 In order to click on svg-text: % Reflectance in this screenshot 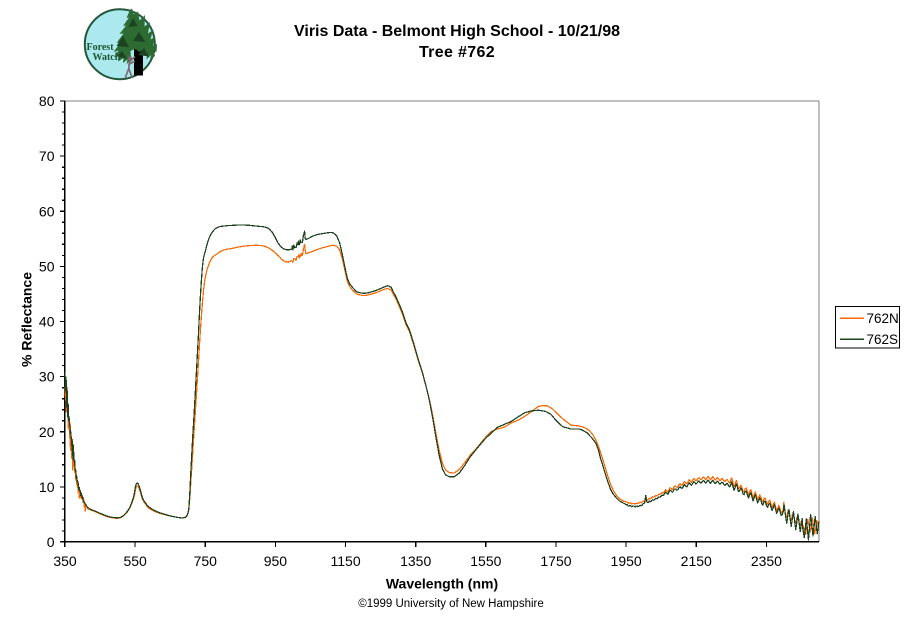, I will do `click(26, 319)`.